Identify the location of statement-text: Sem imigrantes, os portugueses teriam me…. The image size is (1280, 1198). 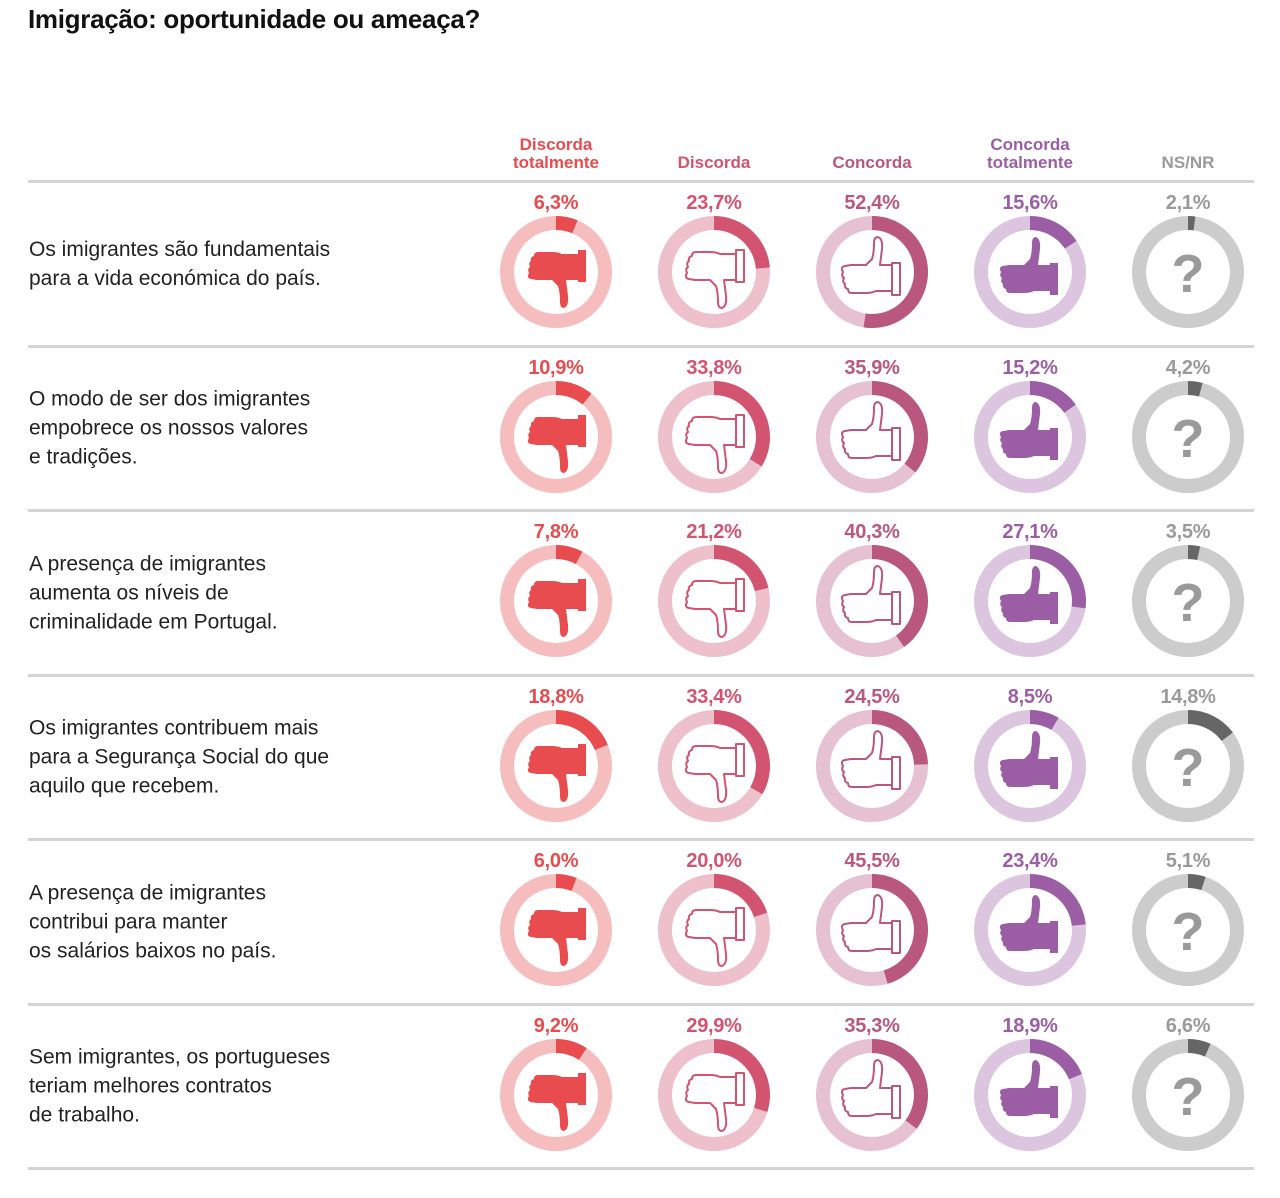
(180, 1086).